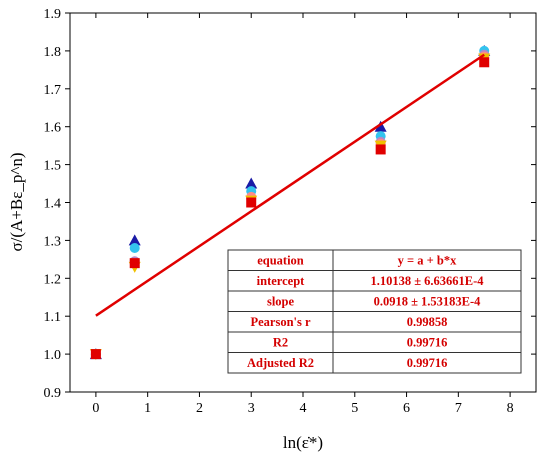  Describe the element at coordinates (147, 408) in the screenshot. I see `x-tick-label: 1` at that location.